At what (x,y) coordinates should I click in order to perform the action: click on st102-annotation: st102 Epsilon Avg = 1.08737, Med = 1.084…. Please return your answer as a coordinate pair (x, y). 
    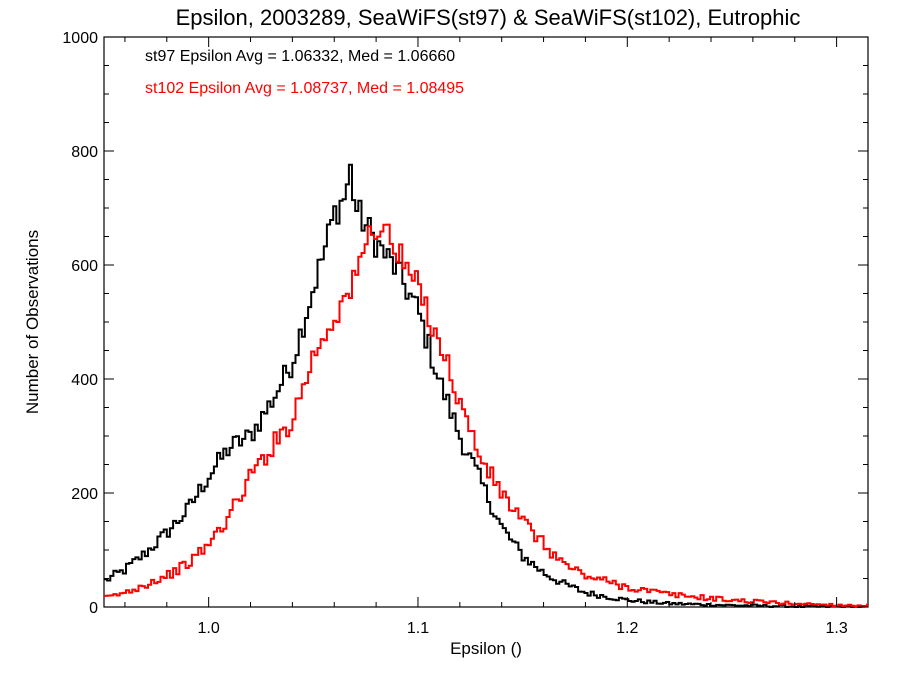
    Looking at the image, I should click on (304, 88).